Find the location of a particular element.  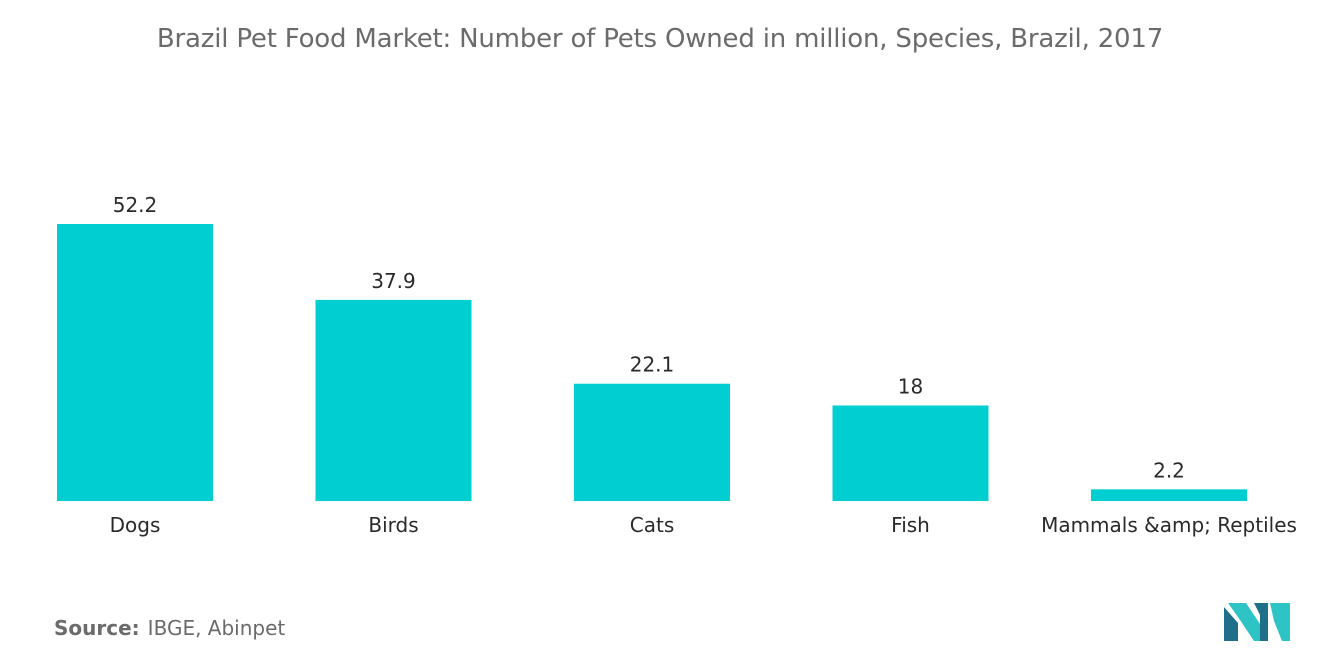

source-text: IBGE, Abinpet is located at coordinates (216, 628).